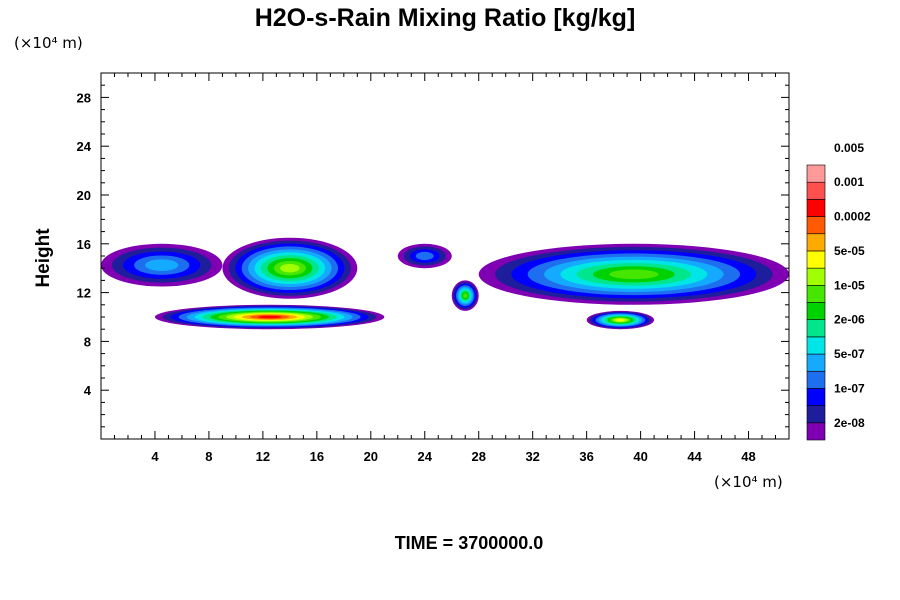 This screenshot has height=600, width=900. I want to click on y-tick-label: 12, so click(84, 293).